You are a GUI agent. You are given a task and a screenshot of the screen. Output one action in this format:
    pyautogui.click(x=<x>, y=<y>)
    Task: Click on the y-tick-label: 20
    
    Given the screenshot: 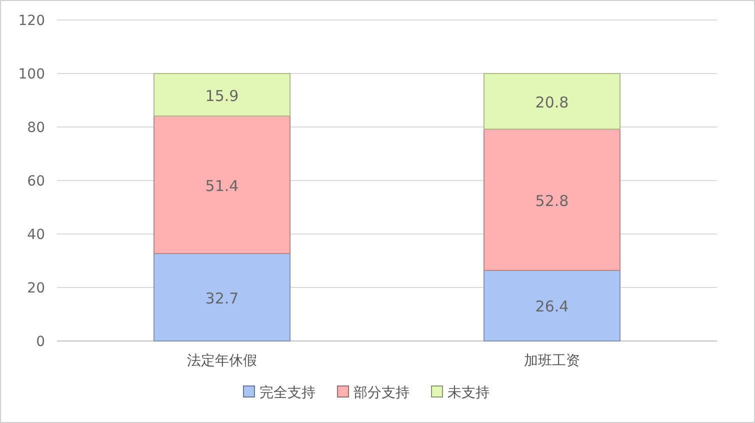 What is the action you would take?
    pyautogui.click(x=36, y=288)
    